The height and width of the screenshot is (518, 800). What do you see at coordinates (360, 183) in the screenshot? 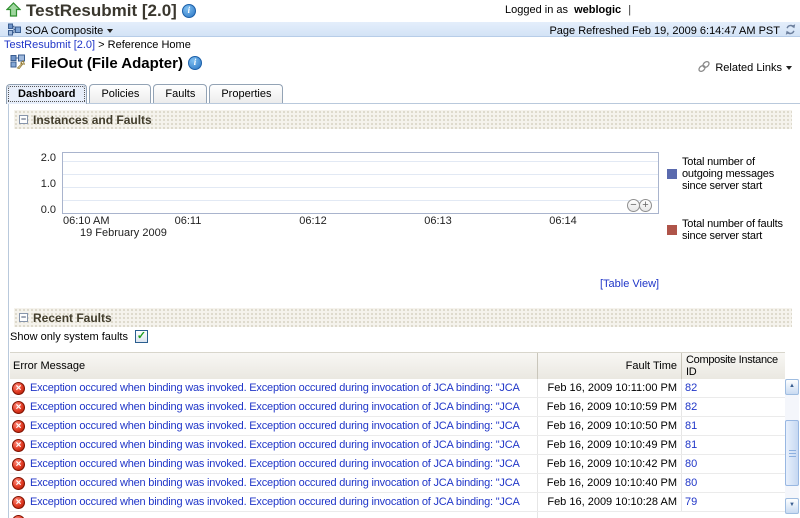
I see `chart-plot-area` at bounding box center [360, 183].